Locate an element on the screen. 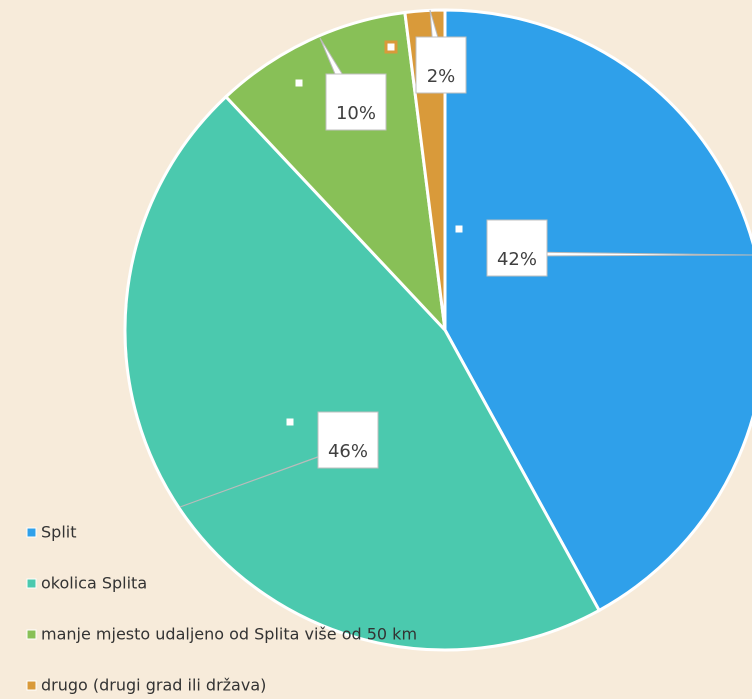  legend-label: Split is located at coordinates (58, 532).